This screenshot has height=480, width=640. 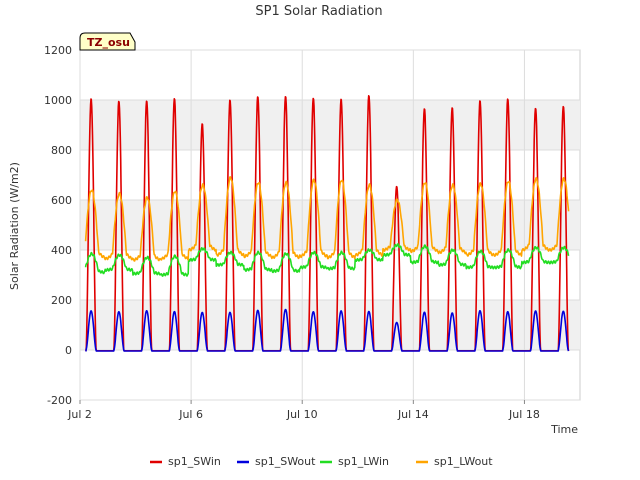 I want to click on x-tick-label: Jul 6, so click(x=190, y=414).